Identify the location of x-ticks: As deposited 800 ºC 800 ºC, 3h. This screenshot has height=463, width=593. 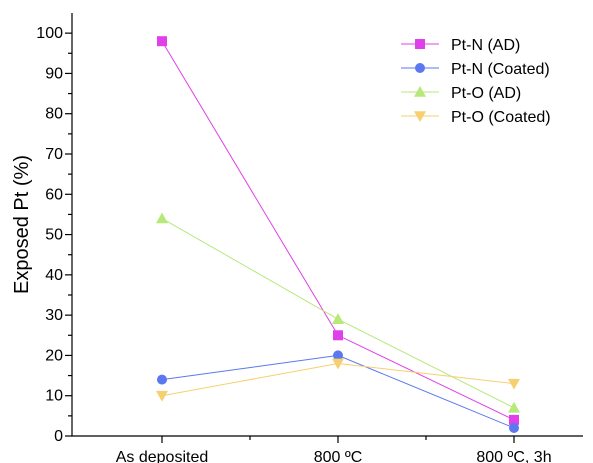
(334, 449).